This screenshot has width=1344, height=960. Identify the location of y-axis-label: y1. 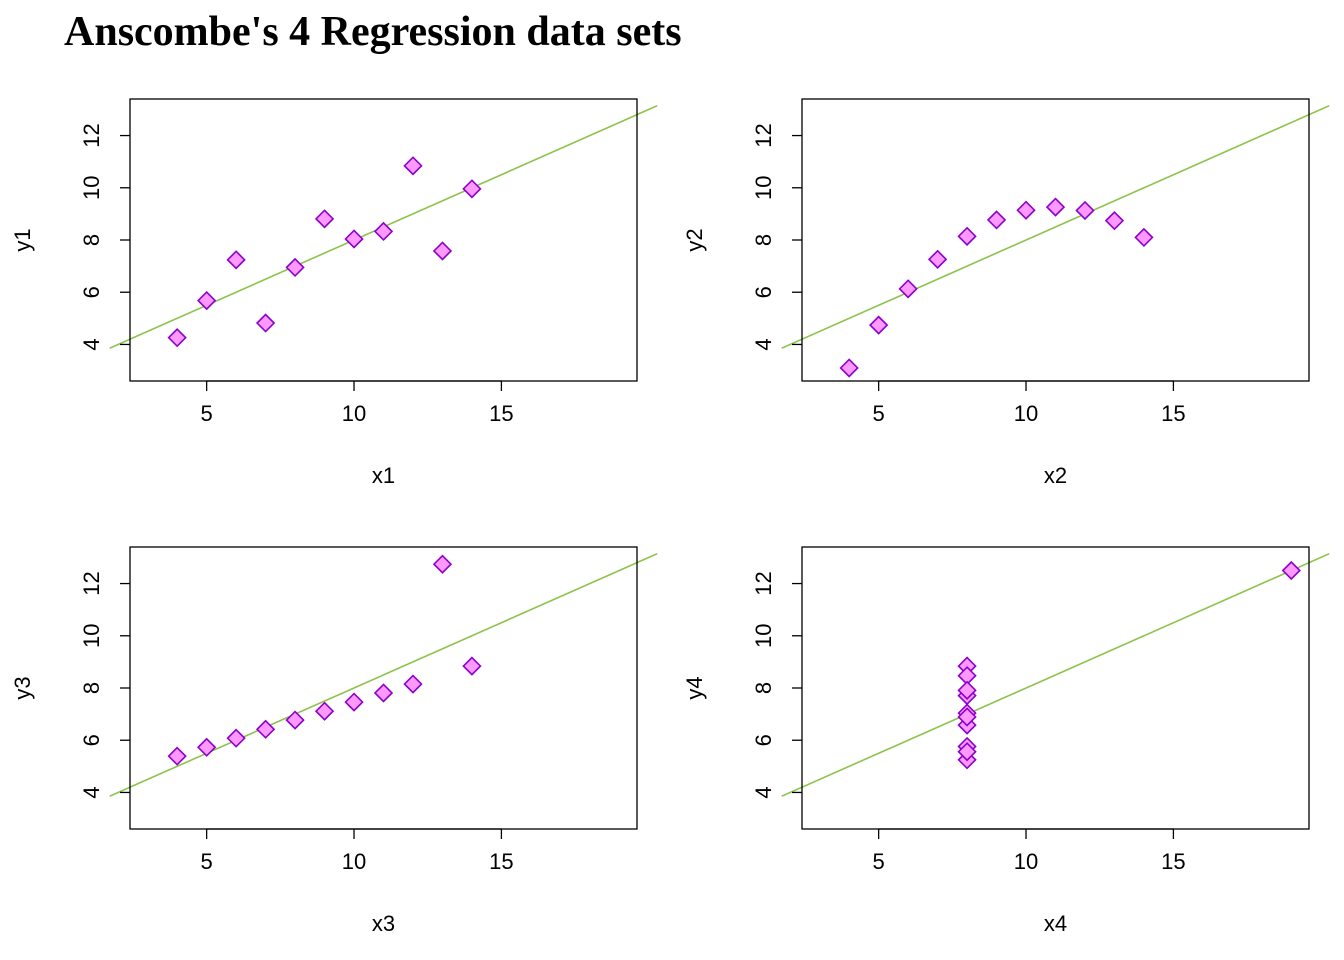
(22, 239).